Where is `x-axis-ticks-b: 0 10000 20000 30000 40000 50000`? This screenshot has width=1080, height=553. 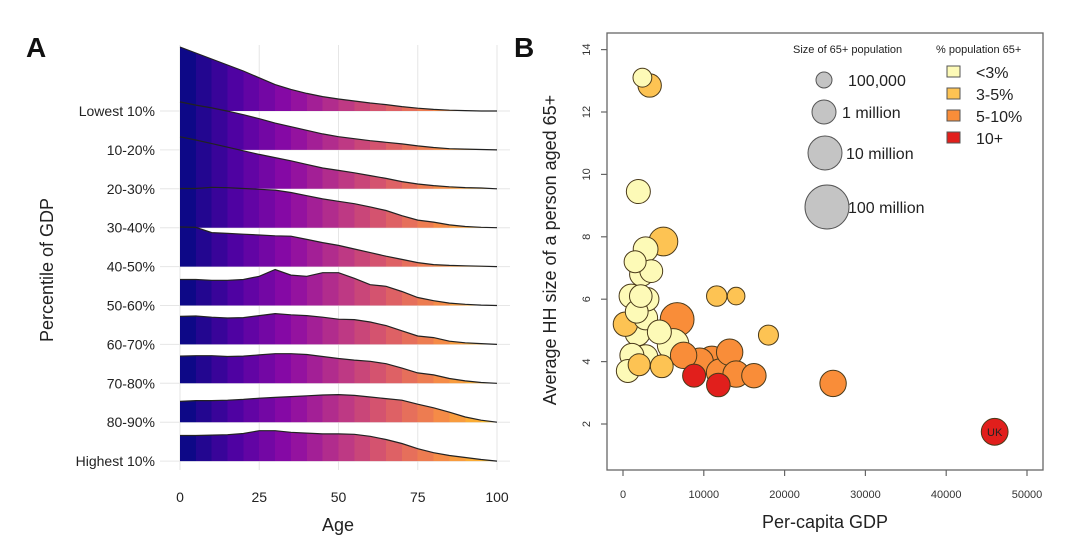
x-axis-ticks-b: 0 10000 20000 30000 40000 50000 is located at coordinates (831, 485).